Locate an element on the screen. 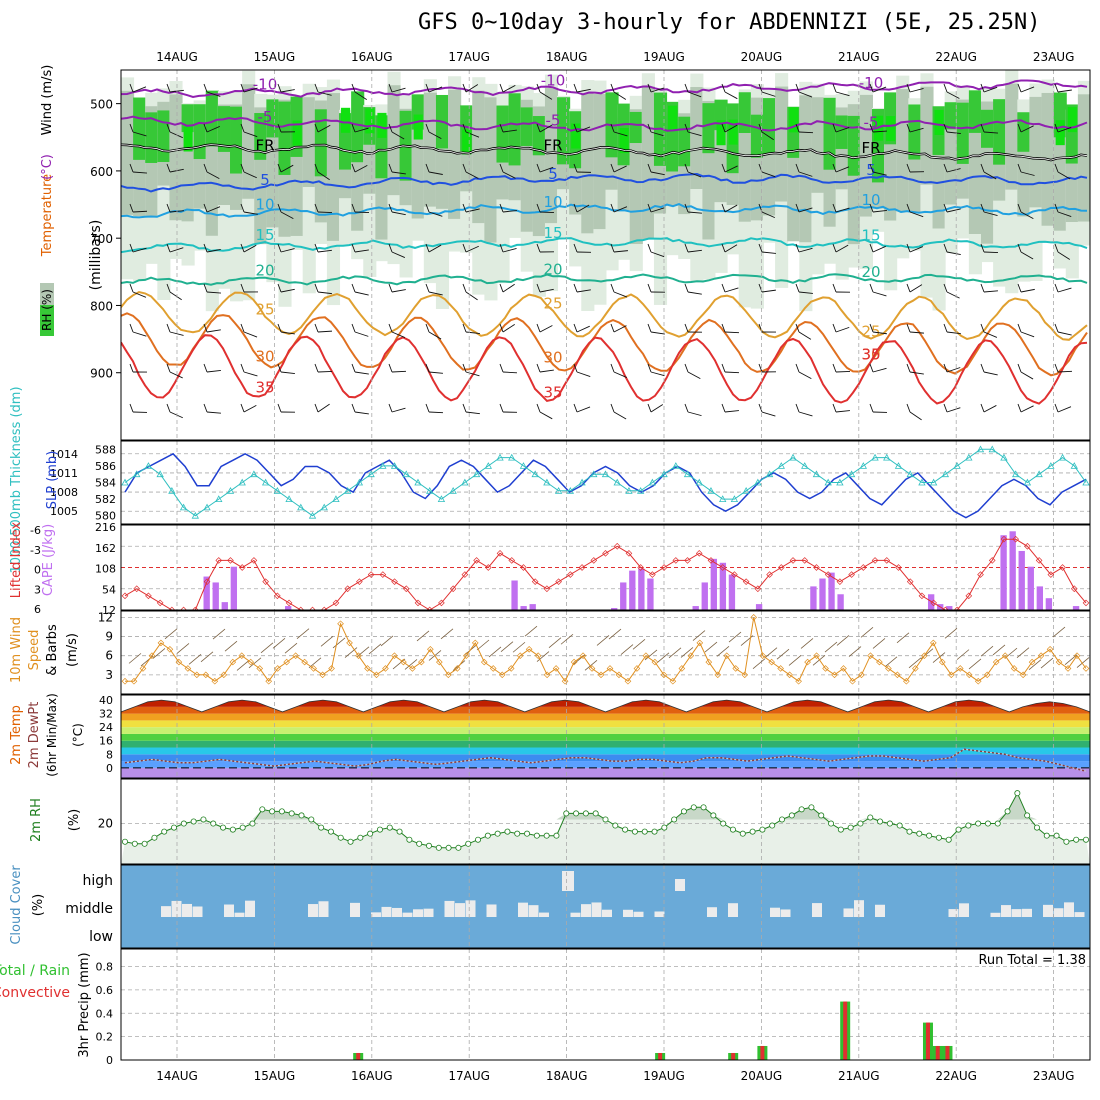 The height and width of the screenshot is (1100, 1100). rh-bright-band is located at coordinates (346, 120).